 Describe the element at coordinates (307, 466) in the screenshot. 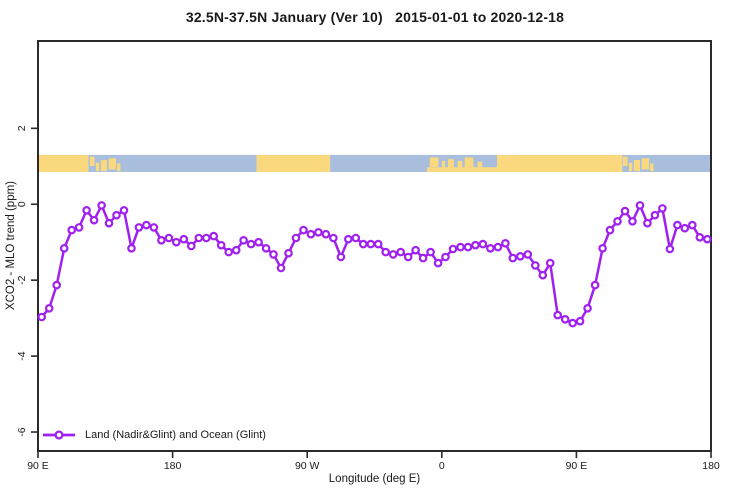

I see `x-tick-label: 90 W` at that location.